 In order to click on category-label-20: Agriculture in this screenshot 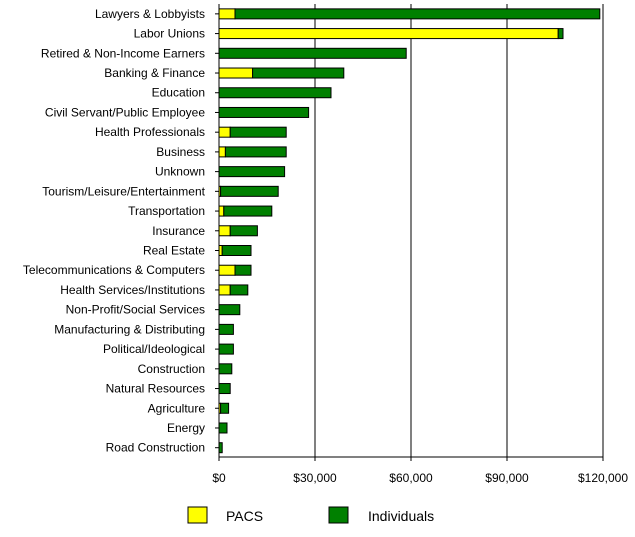, I will do `click(177, 408)`.